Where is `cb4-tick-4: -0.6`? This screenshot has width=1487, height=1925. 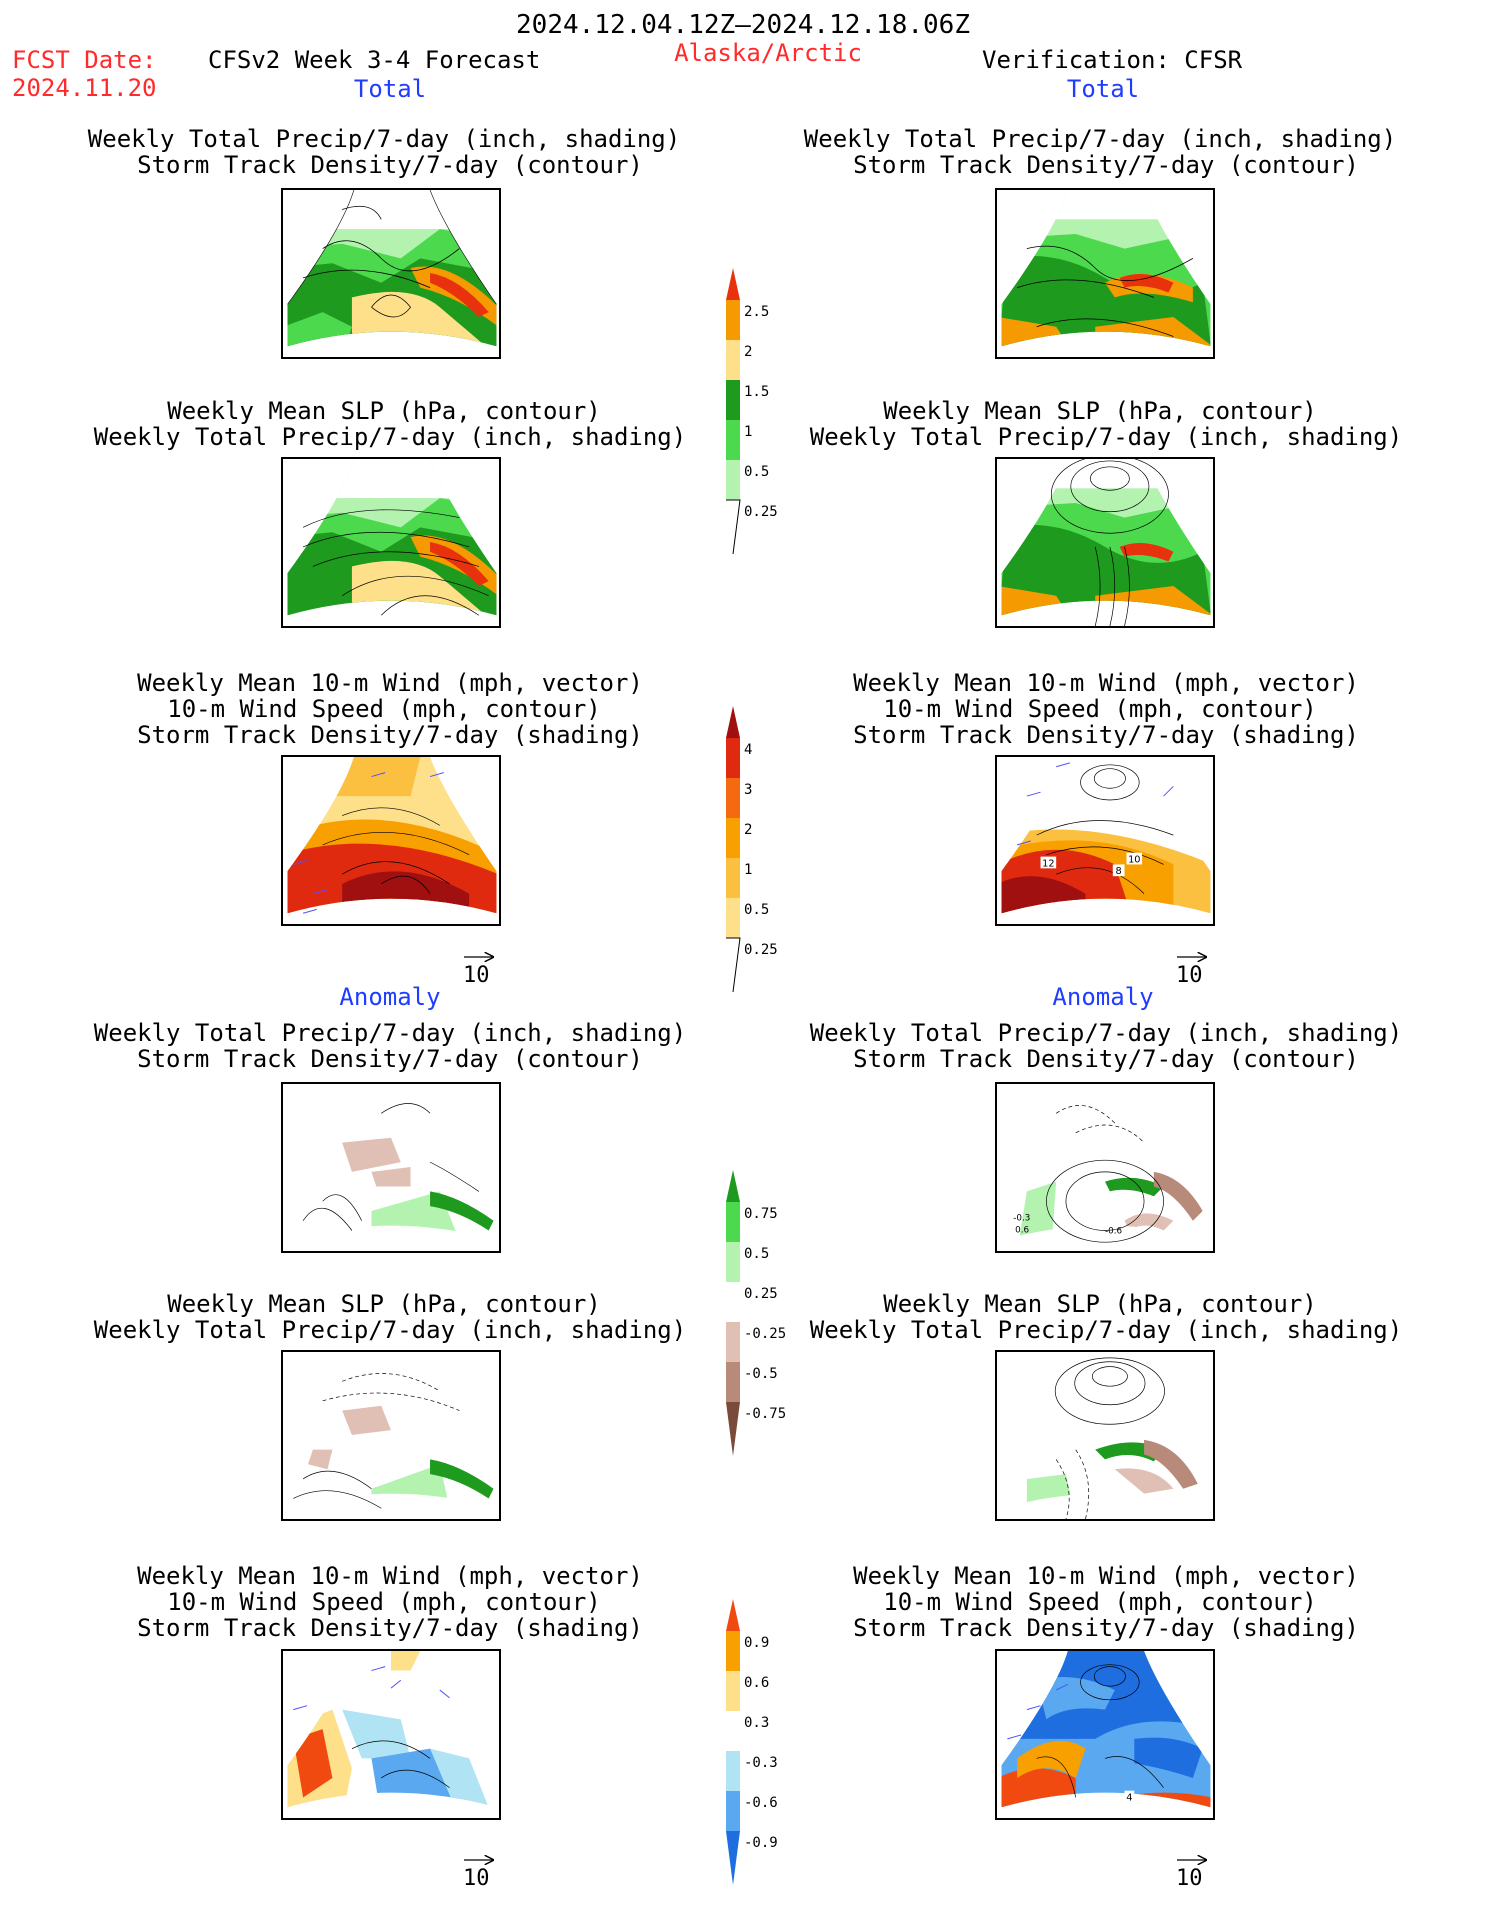
cb4-tick-4: -0.6 is located at coordinates (761, 1803).